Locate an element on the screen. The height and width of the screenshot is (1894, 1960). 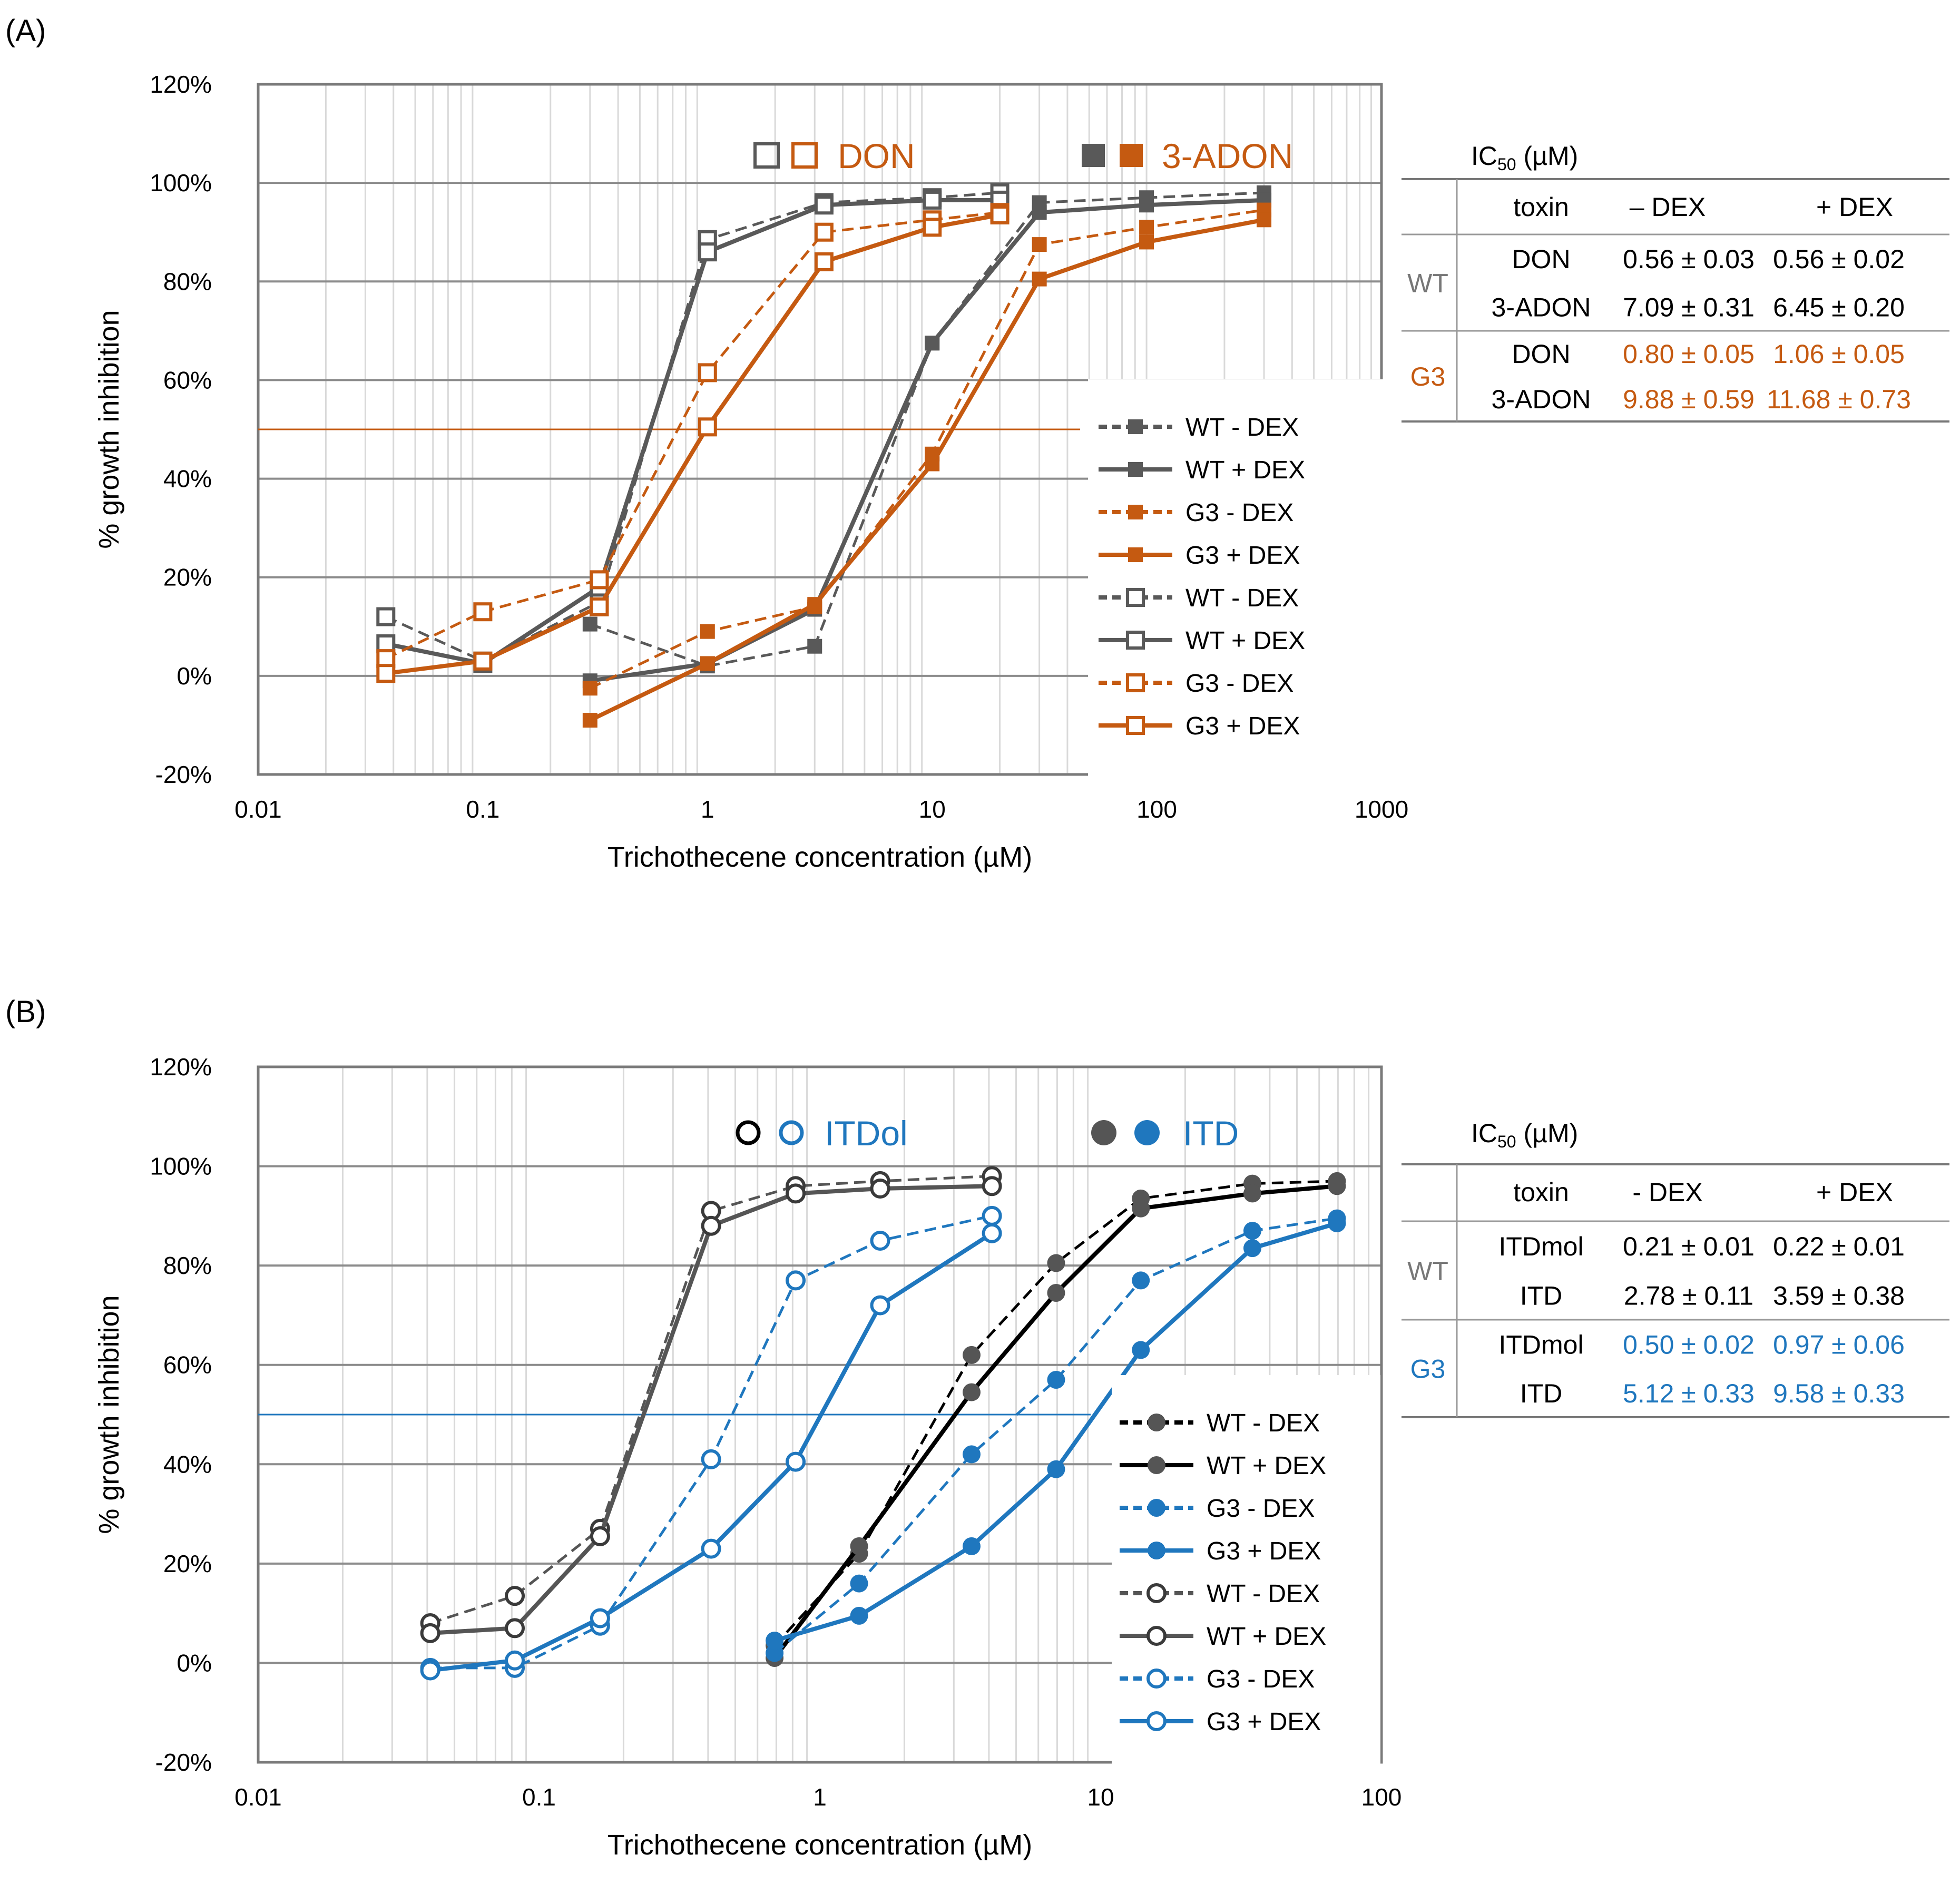
table-value-minus-dex: 0.80 ± 0.05 is located at coordinates (1689, 354).